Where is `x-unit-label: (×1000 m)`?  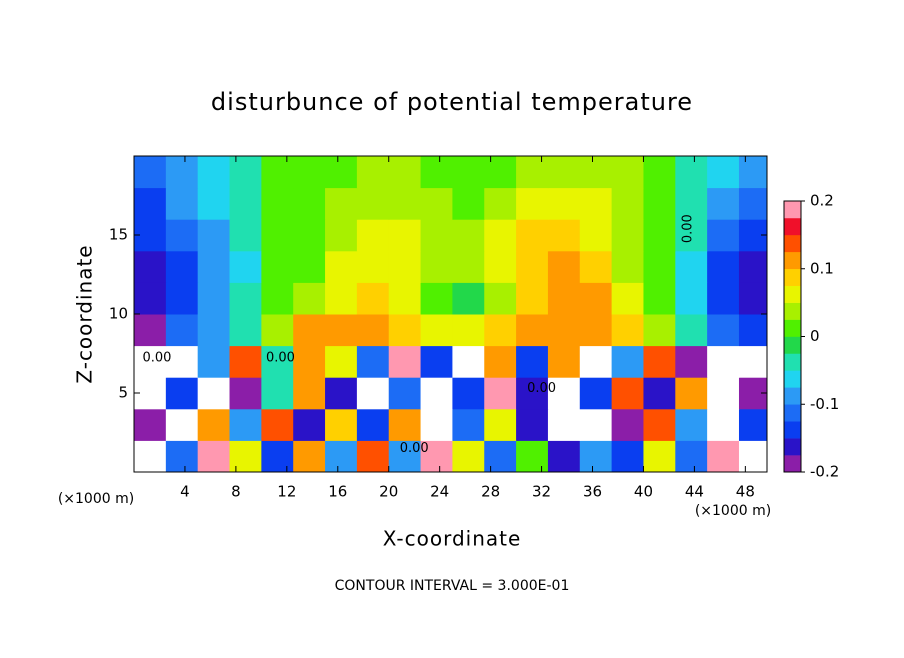
x-unit-label: (×1000 m) is located at coordinates (733, 511).